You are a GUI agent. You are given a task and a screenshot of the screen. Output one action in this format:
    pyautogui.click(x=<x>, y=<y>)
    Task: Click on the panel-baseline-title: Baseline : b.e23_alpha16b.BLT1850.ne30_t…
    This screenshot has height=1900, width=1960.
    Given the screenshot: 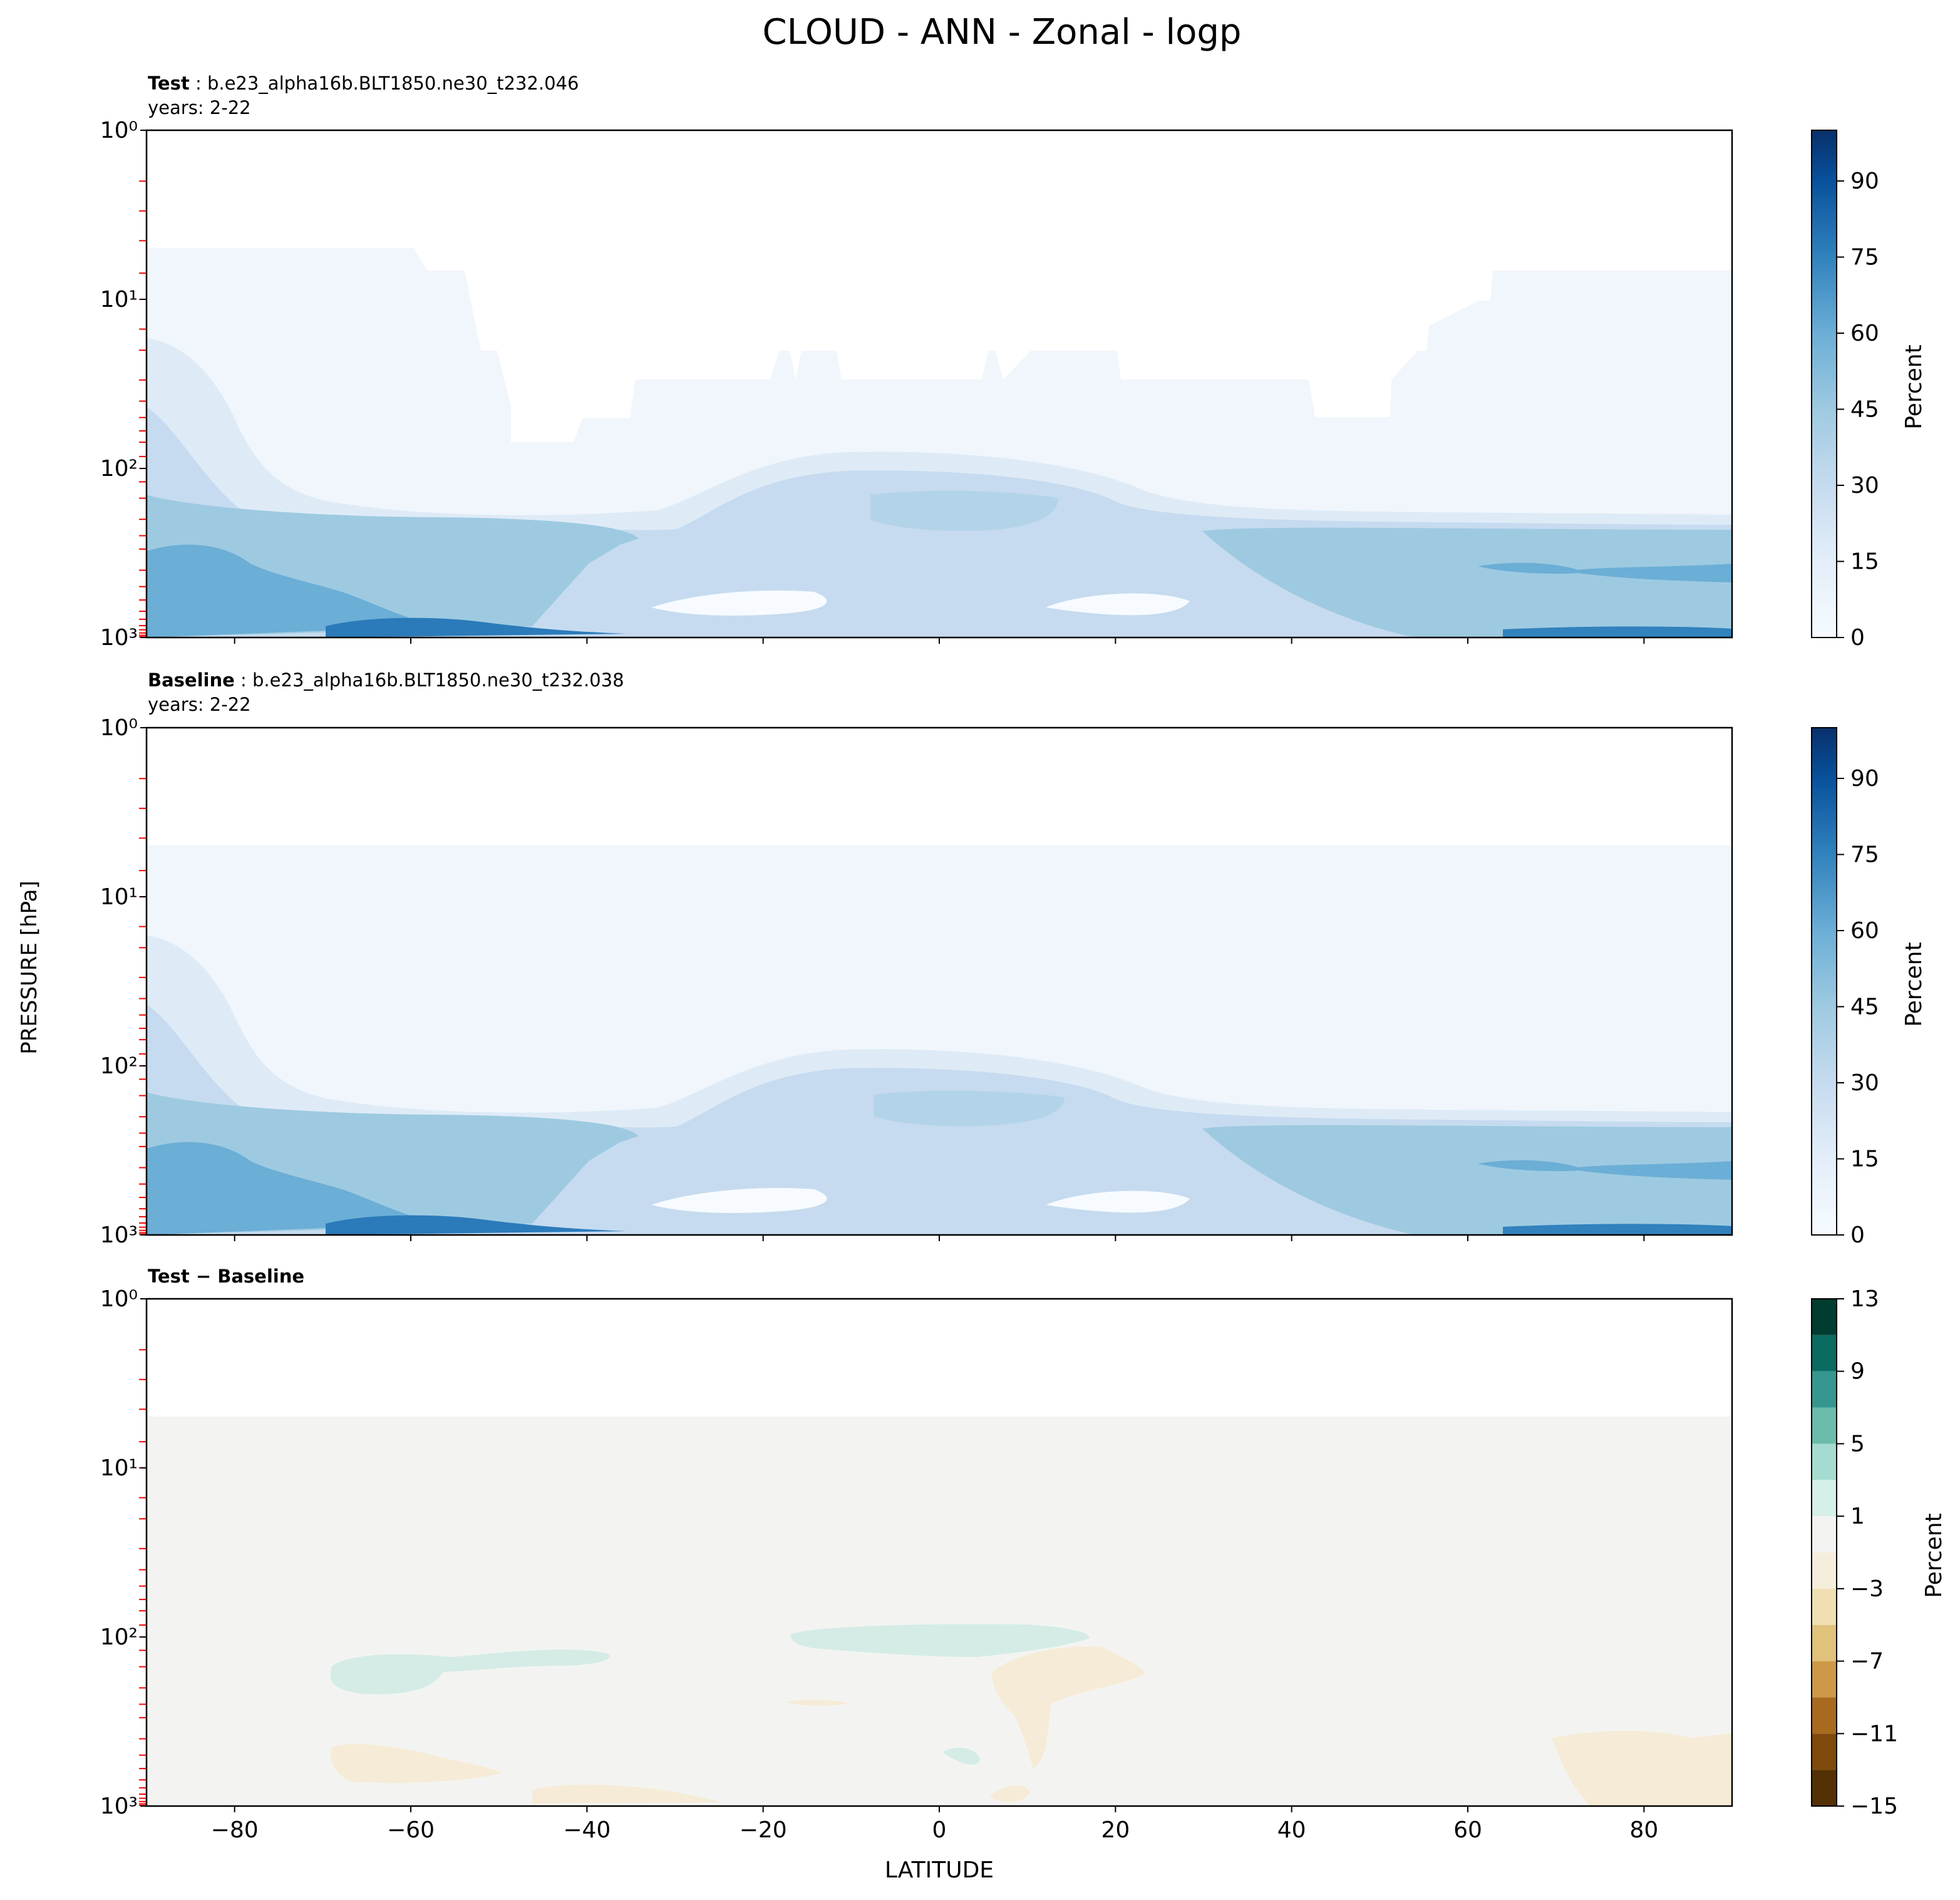 What is the action you would take?
    pyautogui.click(x=386, y=680)
    